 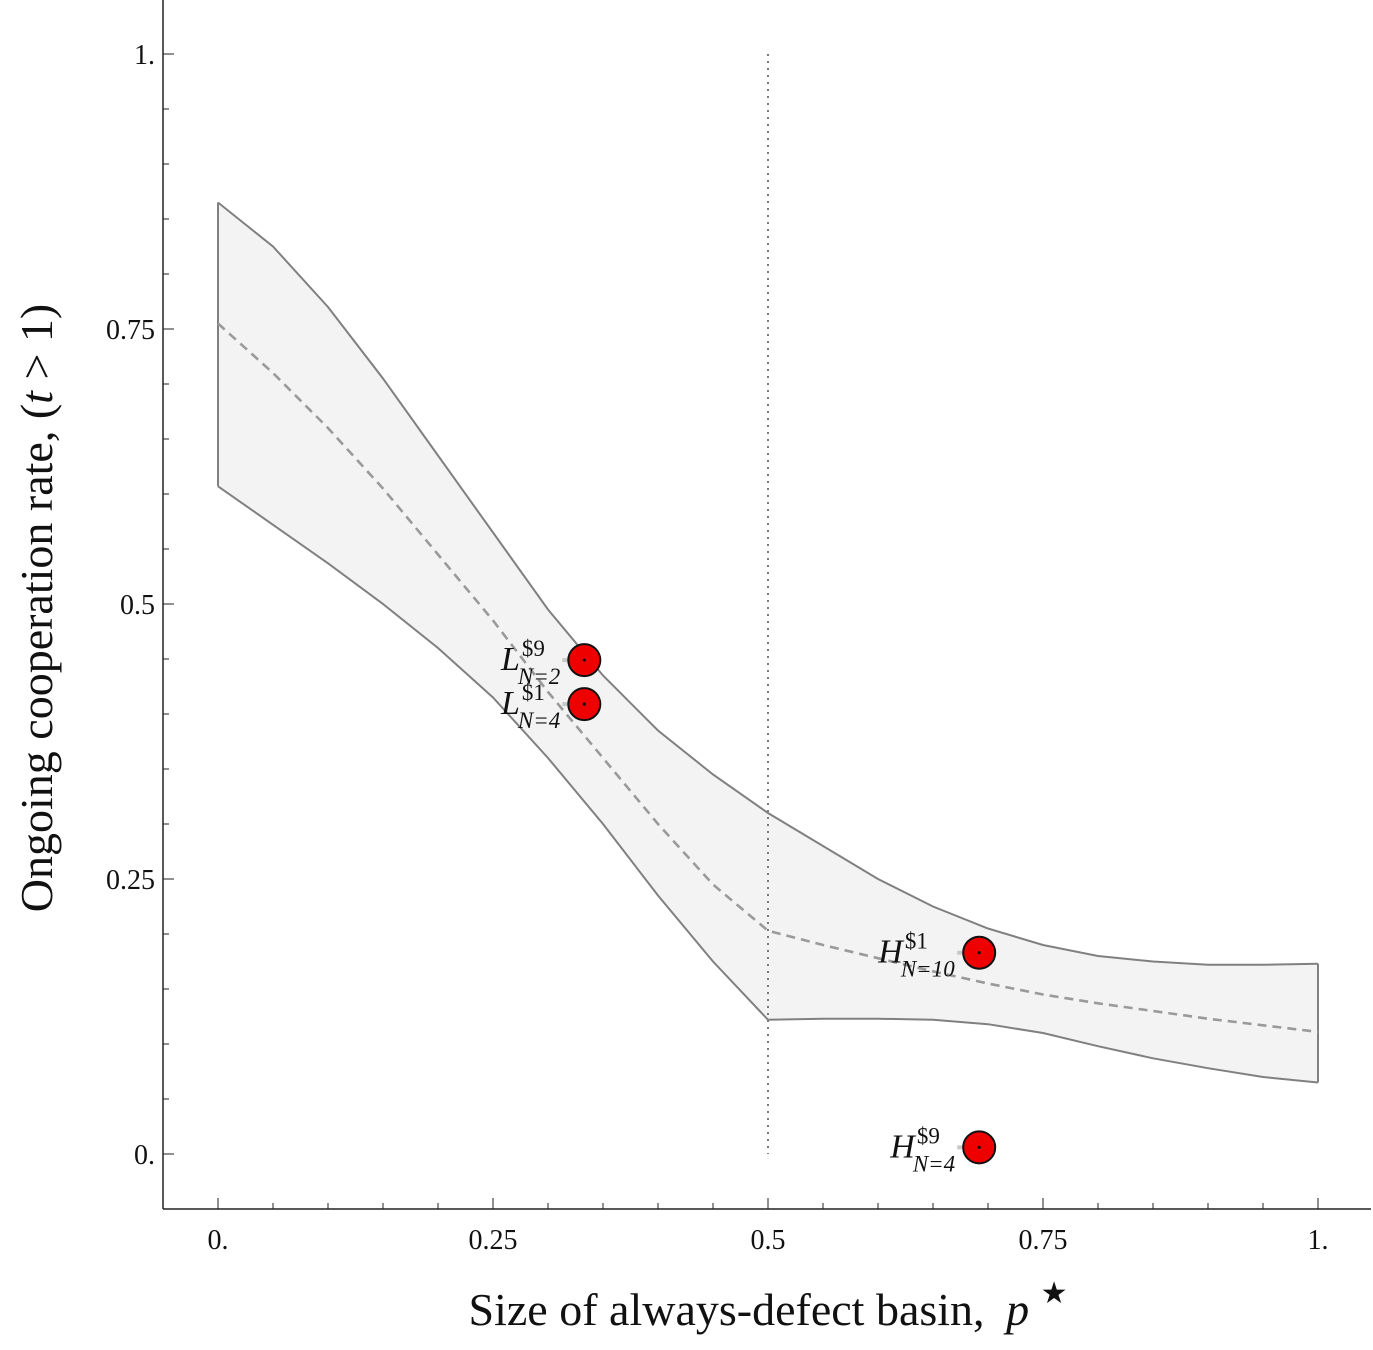 What do you see at coordinates (144, 1155) in the screenshot?
I see `y-tick-label: 0.` at bounding box center [144, 1155].